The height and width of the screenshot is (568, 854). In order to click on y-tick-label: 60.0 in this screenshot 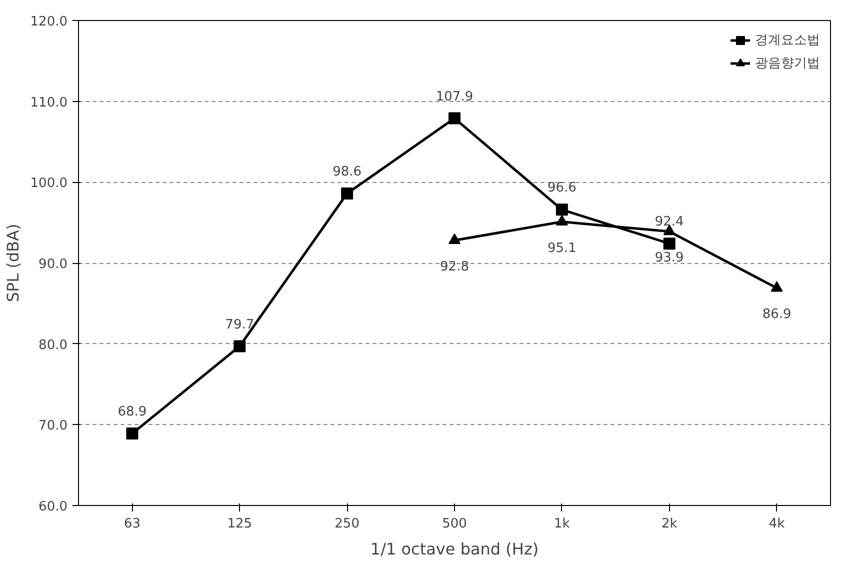, I will do `click(53, 507)`.